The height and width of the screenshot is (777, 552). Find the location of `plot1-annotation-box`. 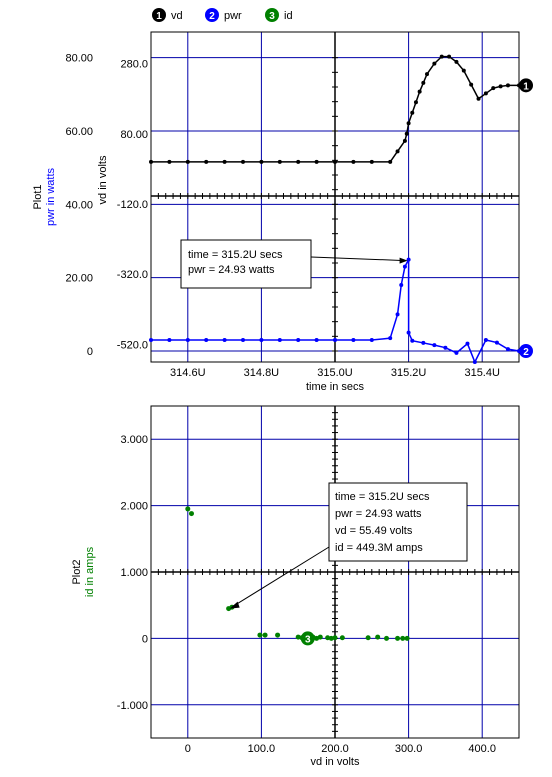

plot1-annotation-box is located at coordinates (246, 264).